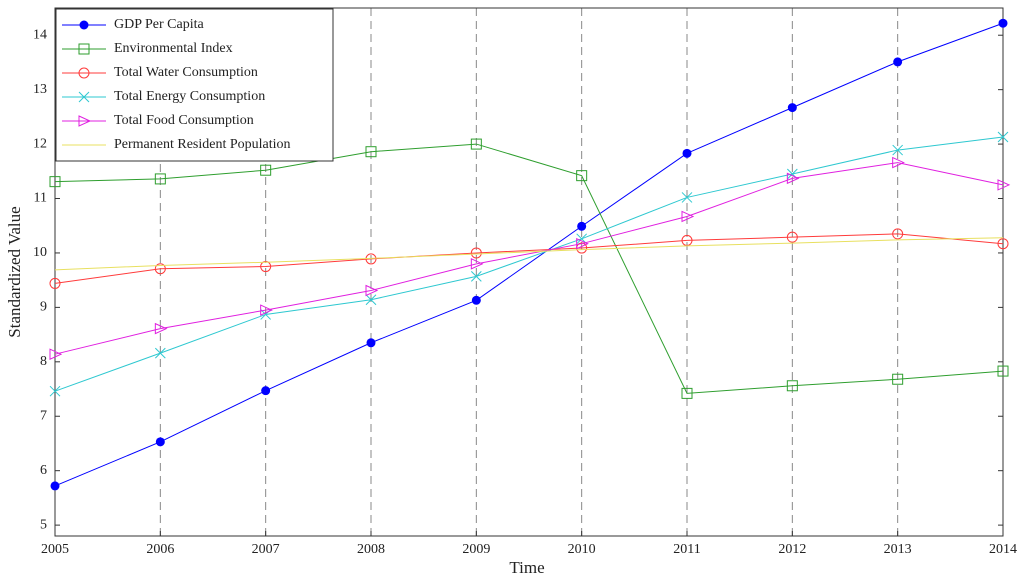 The width and height of the screenshot is (1024, 582). What do you see at coordinates (159, 24) in the screenshot?
I see `legend-label: GDP Per Capita` at bounding box center [159, 24].